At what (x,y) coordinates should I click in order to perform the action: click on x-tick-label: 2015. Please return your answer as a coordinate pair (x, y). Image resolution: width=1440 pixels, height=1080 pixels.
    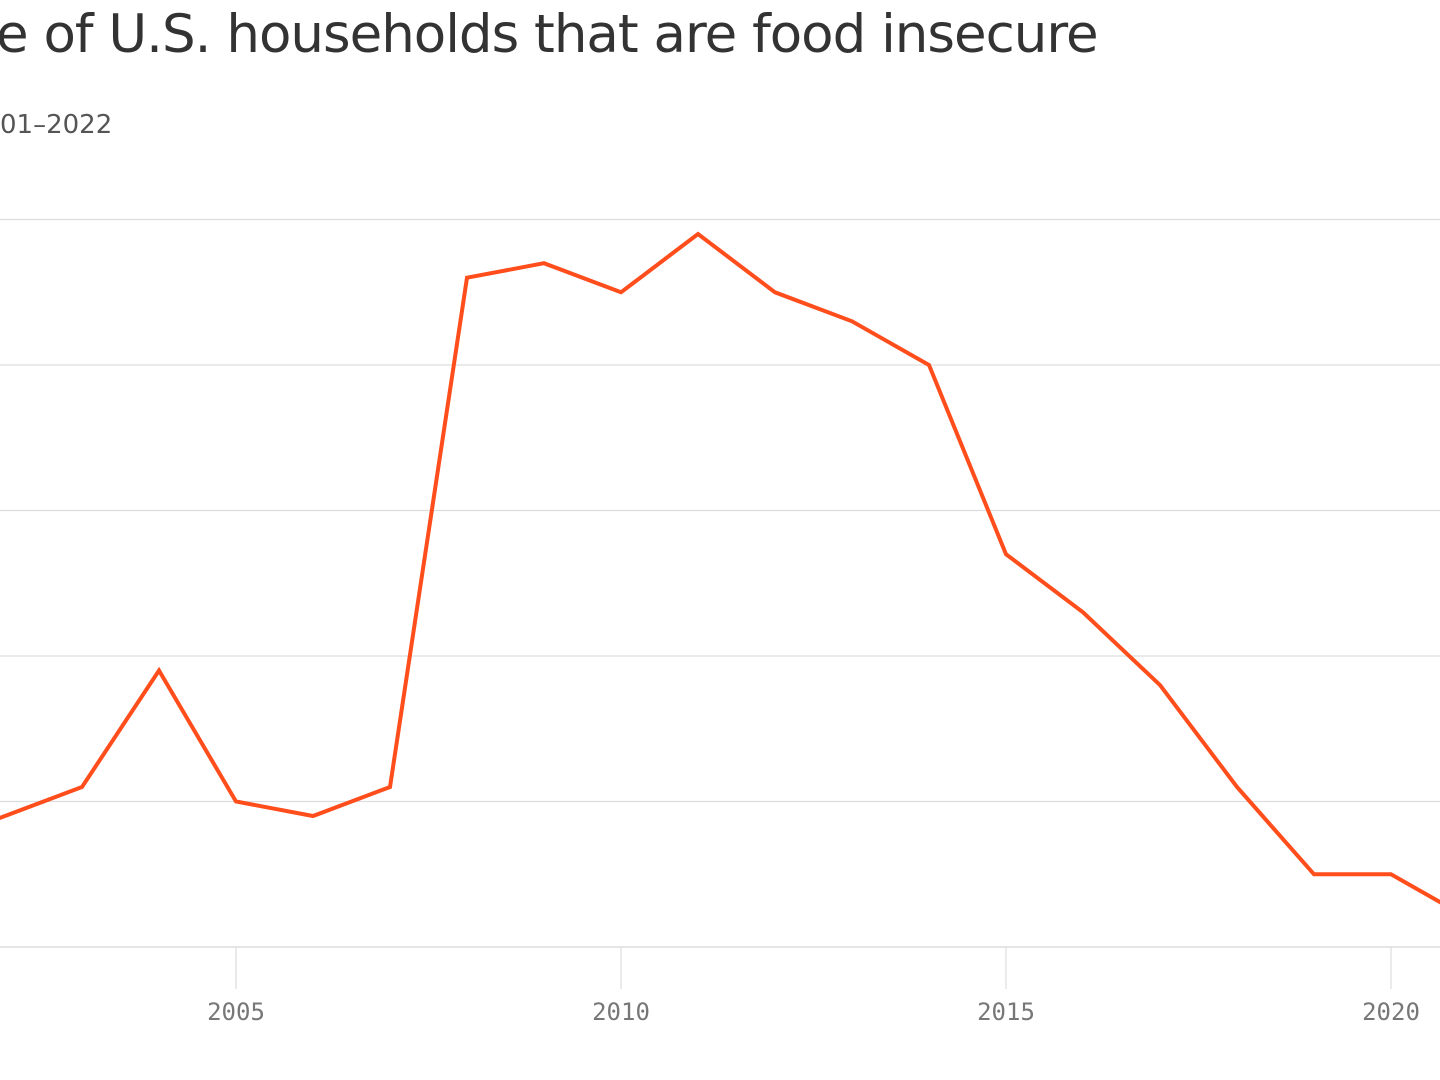
    Looking at the image, I should click on (1006, 1012).